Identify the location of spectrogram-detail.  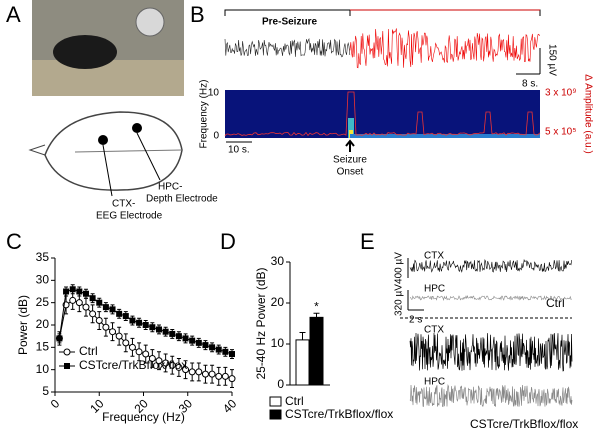
(382, 114).